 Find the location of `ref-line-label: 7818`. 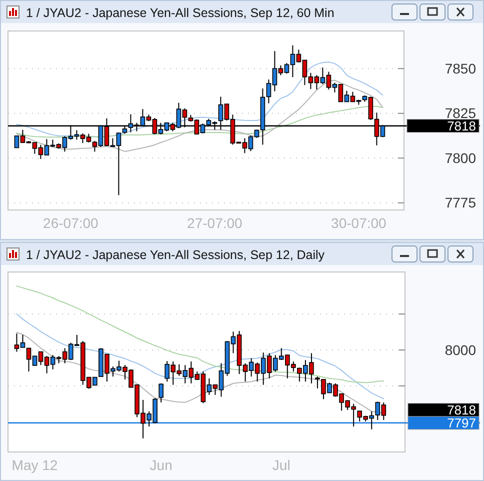

ref-line-label: 7818 is located at coordinates (461, 126).